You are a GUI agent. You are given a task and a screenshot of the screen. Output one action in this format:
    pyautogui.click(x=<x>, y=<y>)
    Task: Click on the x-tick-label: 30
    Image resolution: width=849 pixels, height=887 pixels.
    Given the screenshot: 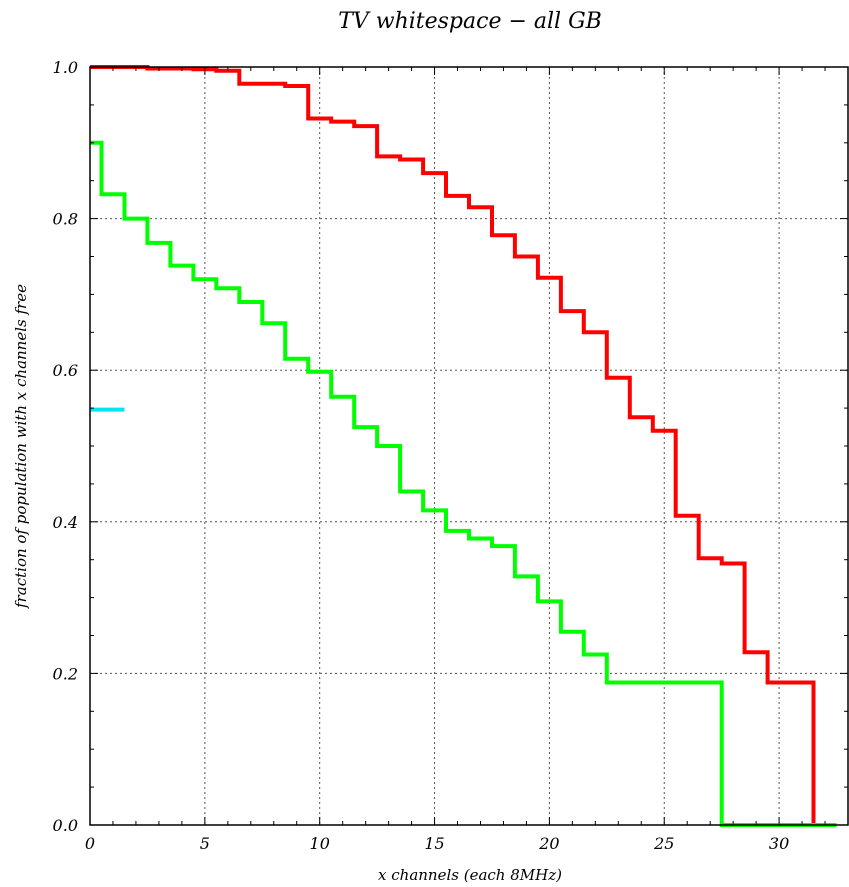 What is the action you would take?
    pyautogui.click(x=779, y=843)
    